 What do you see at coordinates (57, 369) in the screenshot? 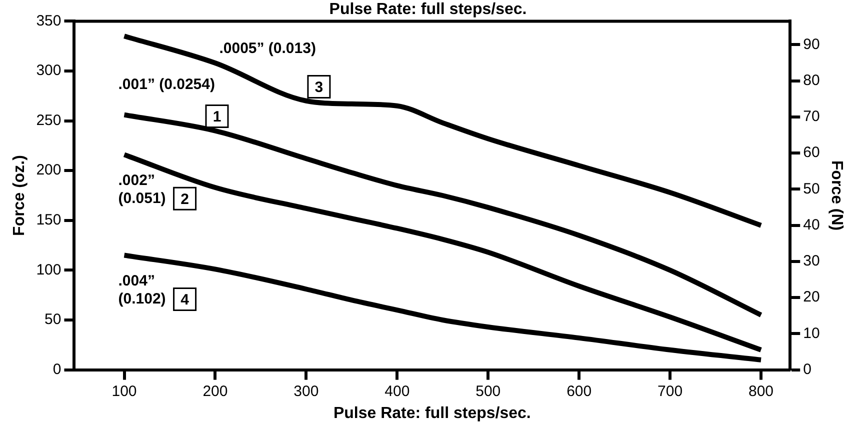
I see `y-tick-label: 0` at bounding box center [57, 369].